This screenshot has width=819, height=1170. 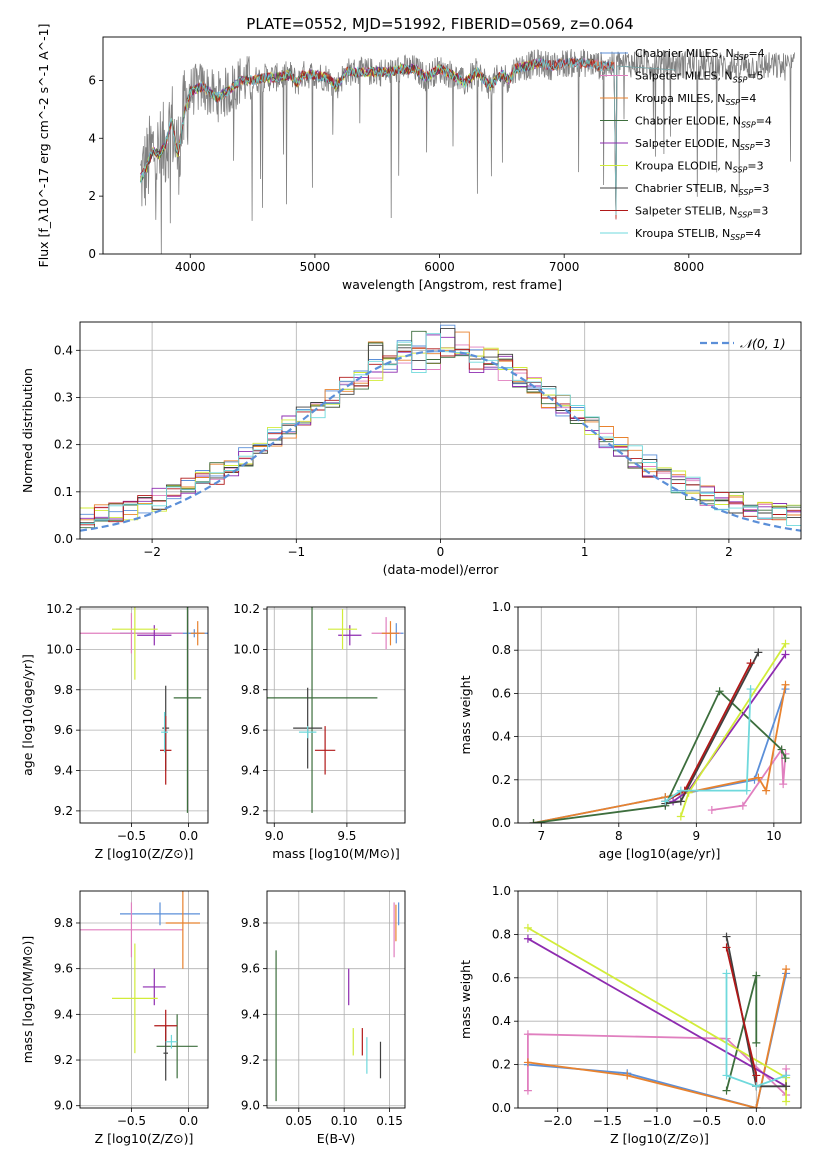 What do you see at coordinates (729, 552) in the screenshot?
I see `x-tick-label: 2` at bounding box center [729, 552].